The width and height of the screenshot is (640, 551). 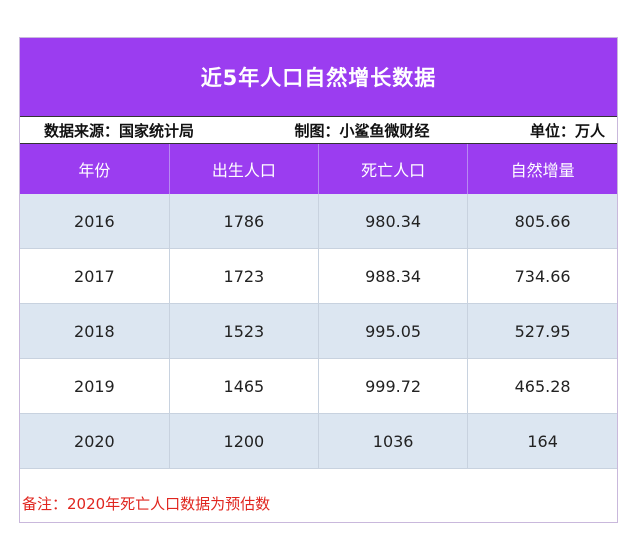 I want to click on cell-deaths: 988.34, so click(x=393, y=276).